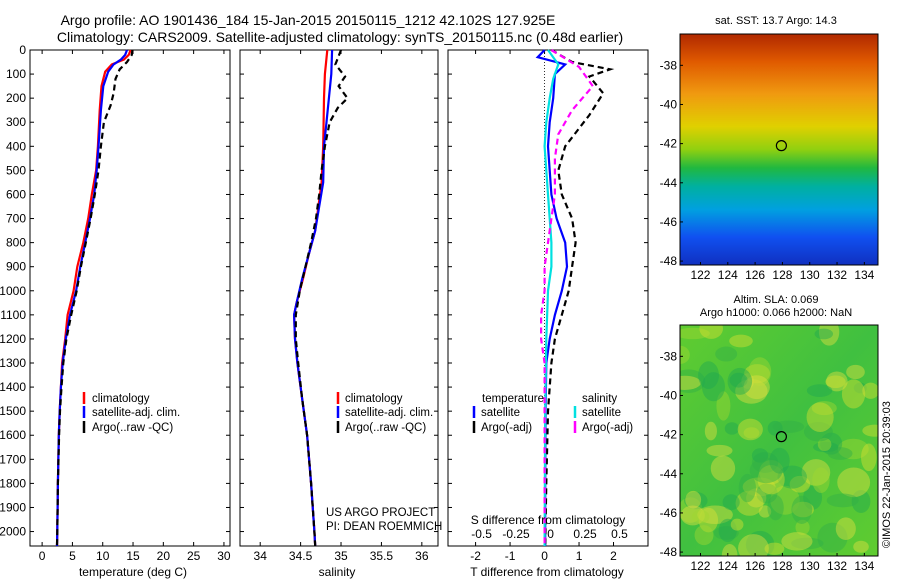 Image resolution: width=900 pixels, height=580 pixels. Describe the element at coordinates (16, 219) in the screenshot. I see `depth-tick-label: 700` at that location.